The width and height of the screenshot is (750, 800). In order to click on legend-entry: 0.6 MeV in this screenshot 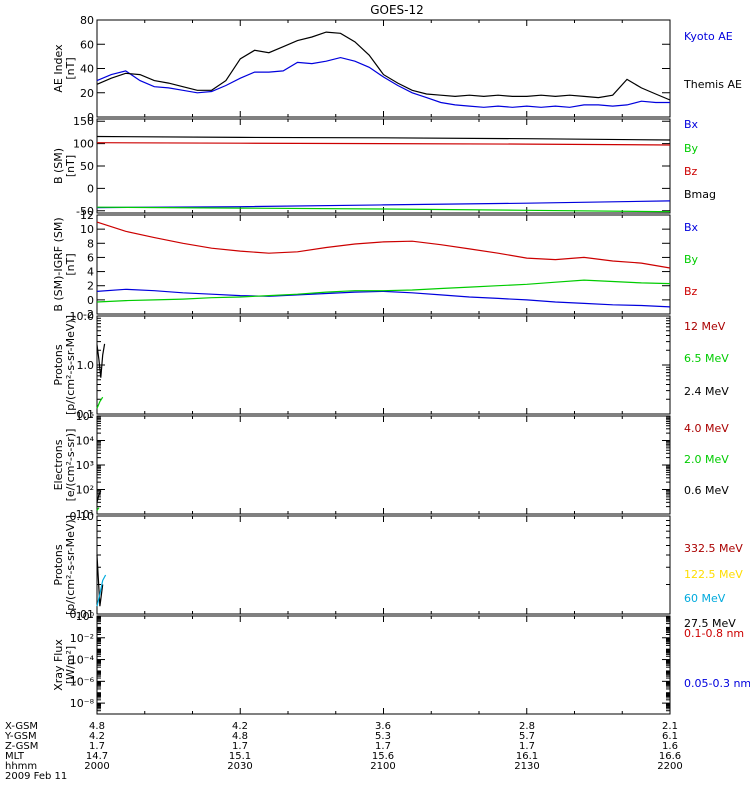, I will do `click(706, 490)`.